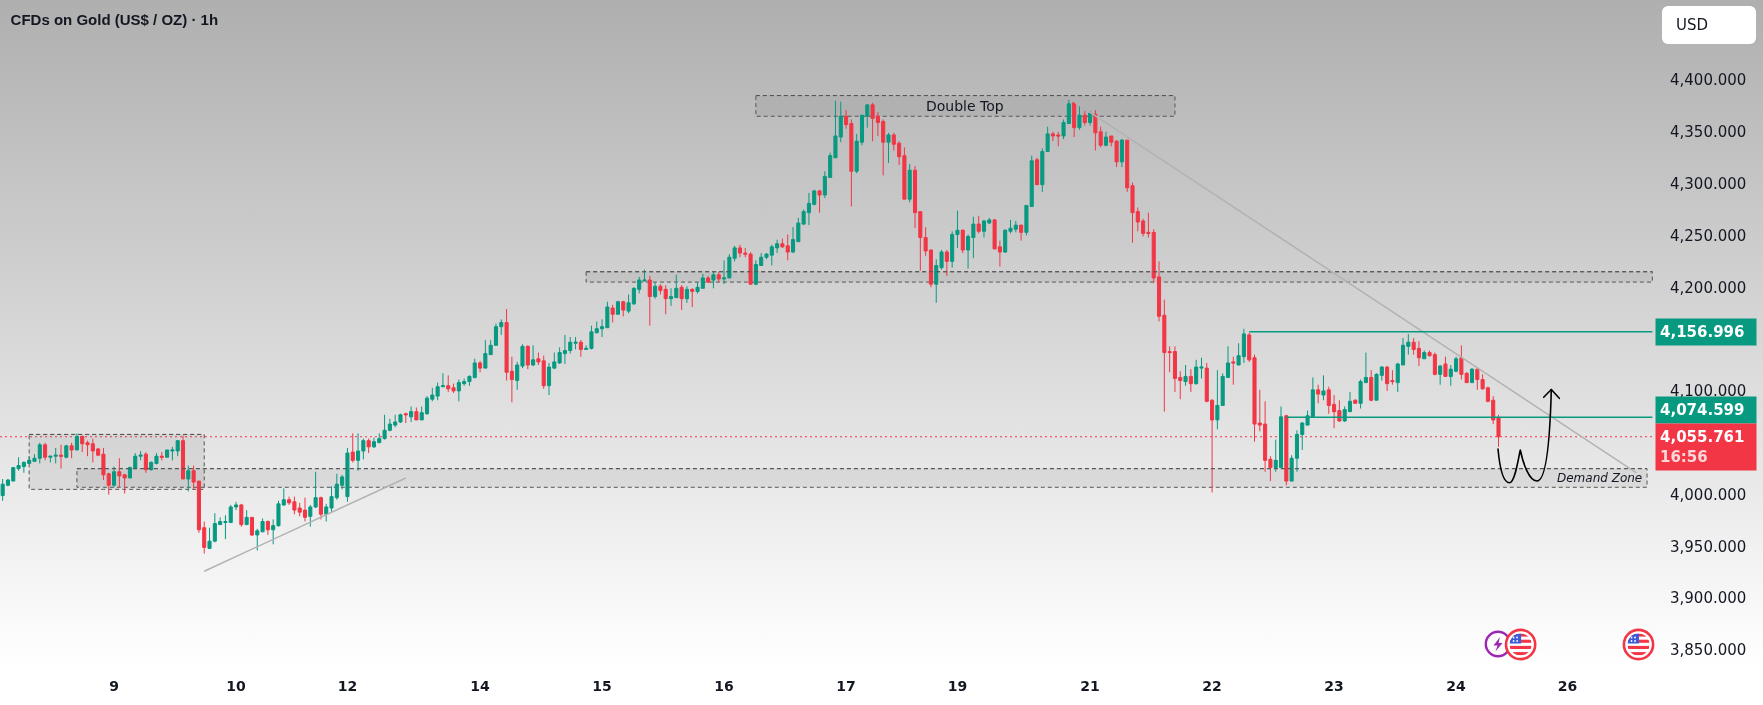  Describe the element at coordinates (1708, 391) in the screenshot. I see `y-tick-label: 4,100.000` at that location.